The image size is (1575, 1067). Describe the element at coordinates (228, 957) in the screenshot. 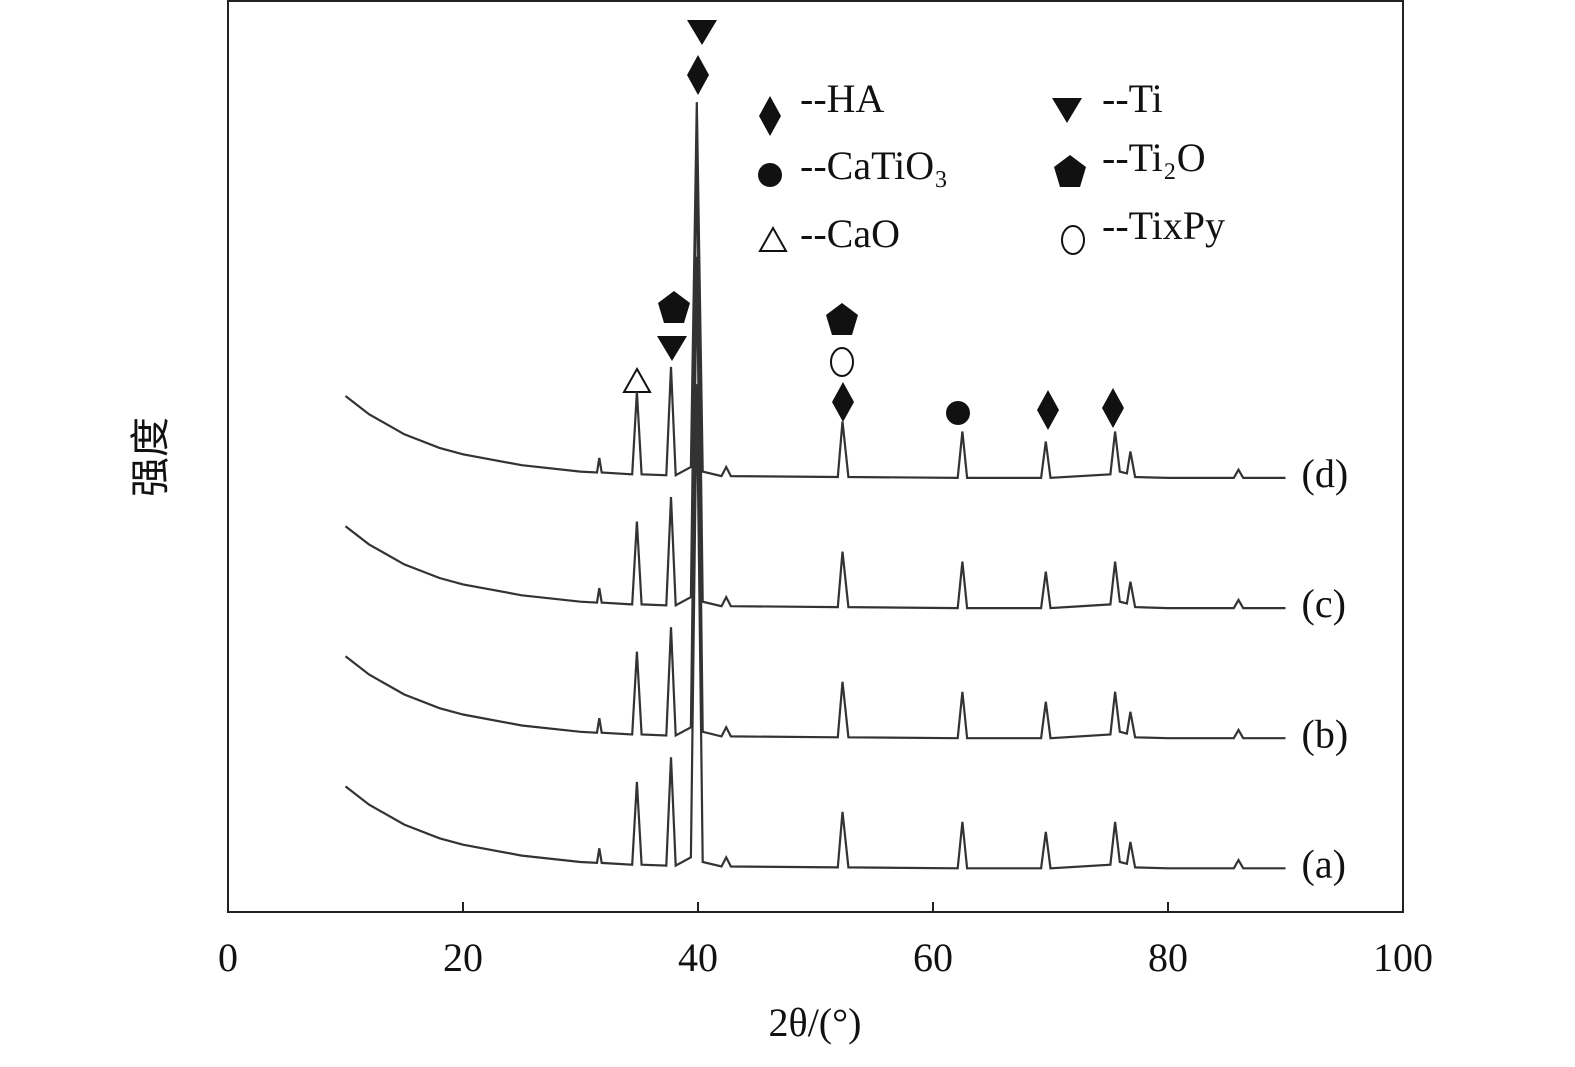

I see `x-tick-label: 0` at that location.